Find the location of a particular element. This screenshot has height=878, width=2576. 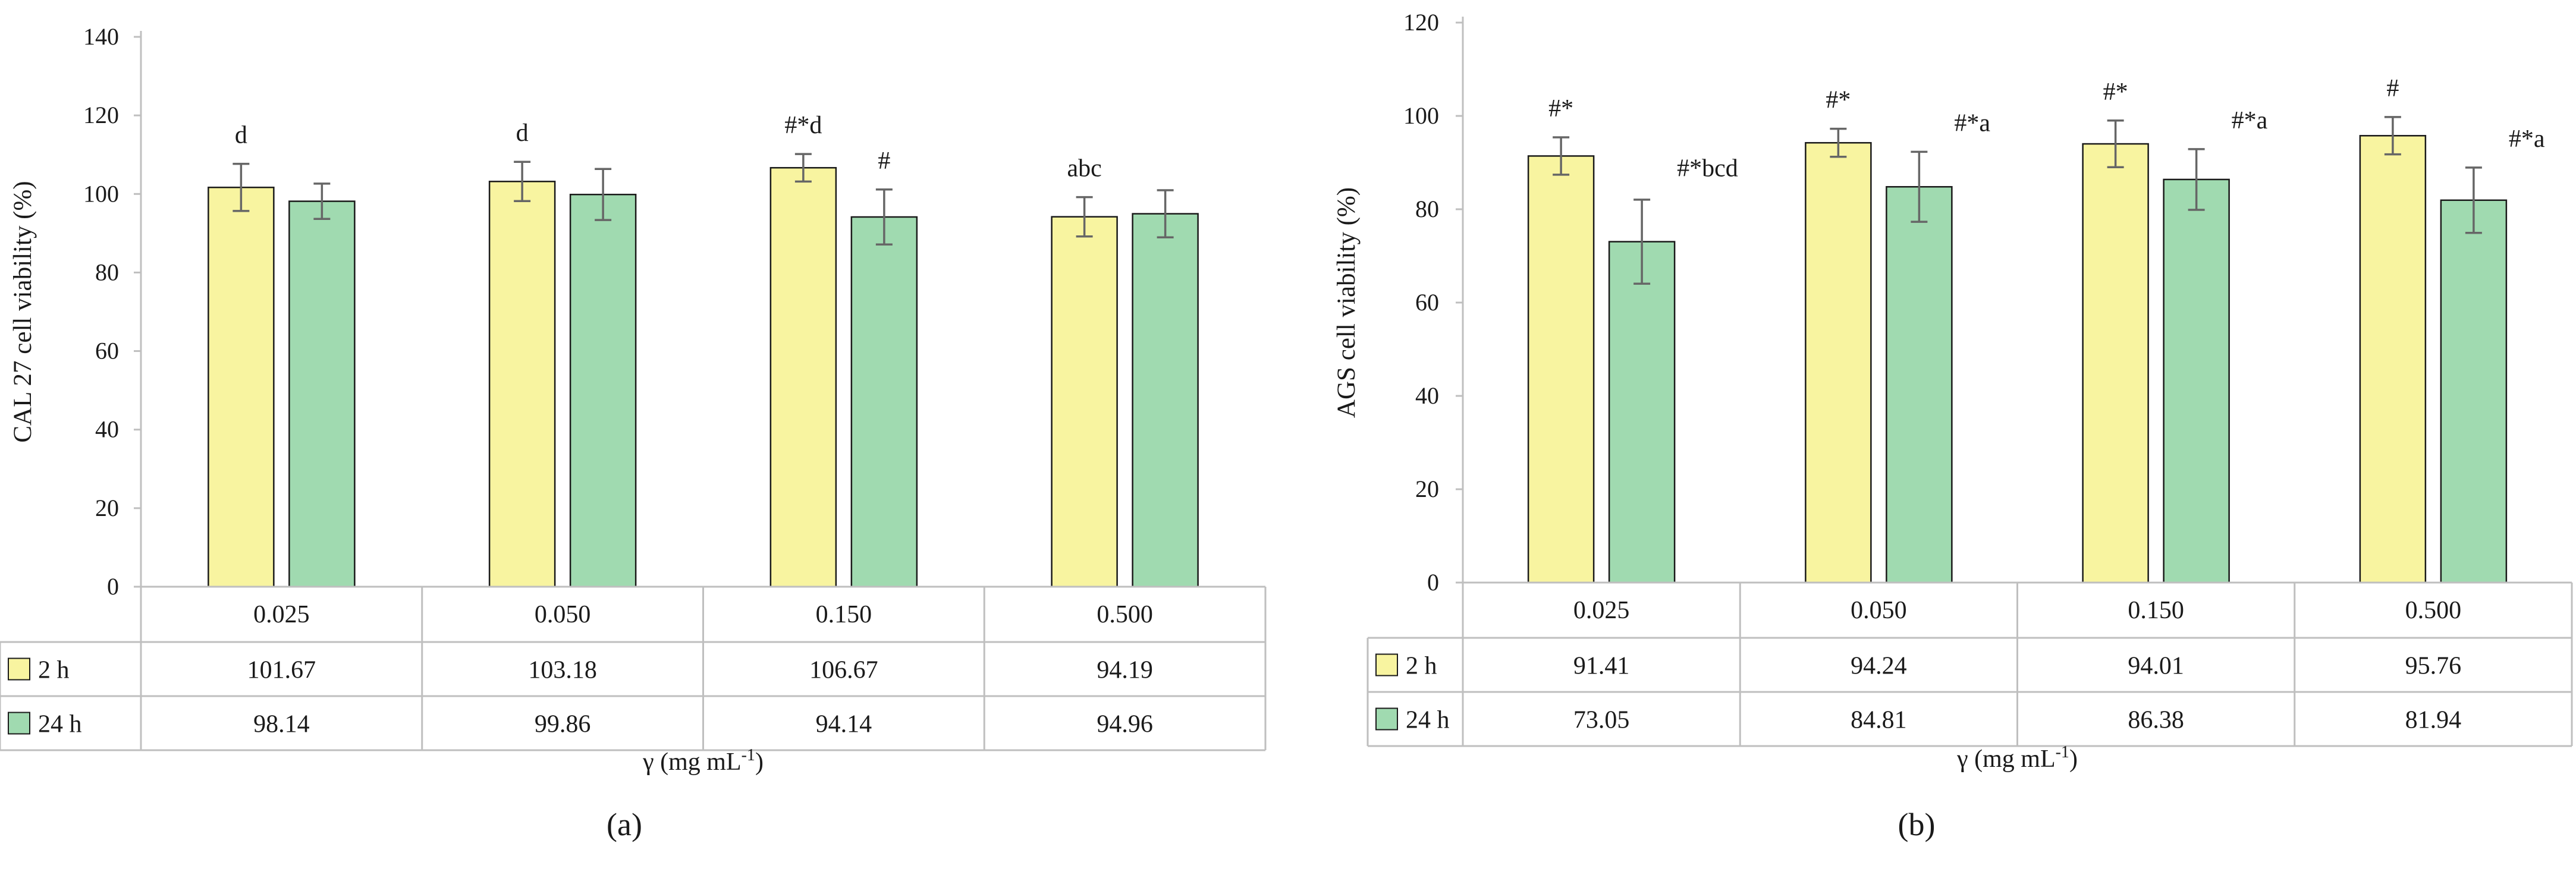

significance-label: #*d is located at coordinates (803, 125).